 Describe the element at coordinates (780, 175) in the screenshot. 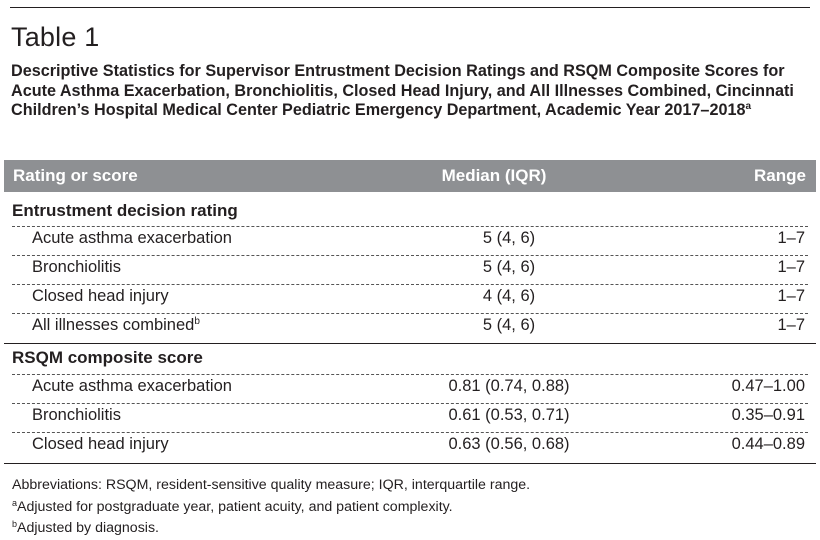

I see `column-header-range: Range` at that location.